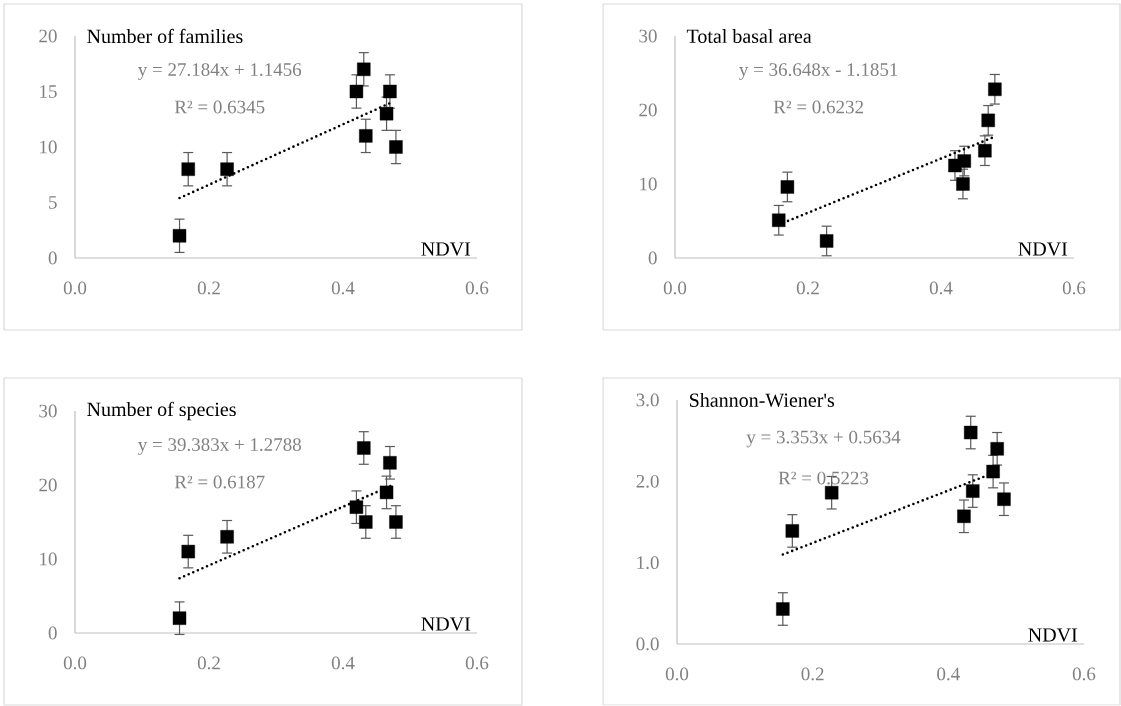 Image resolution: width=1121 pixels, height=706 pixels. What do you see at coordinates (648, 563) in the screenshot?
I see `y-tick-label: 1.0` at bounding box center [648, 563].